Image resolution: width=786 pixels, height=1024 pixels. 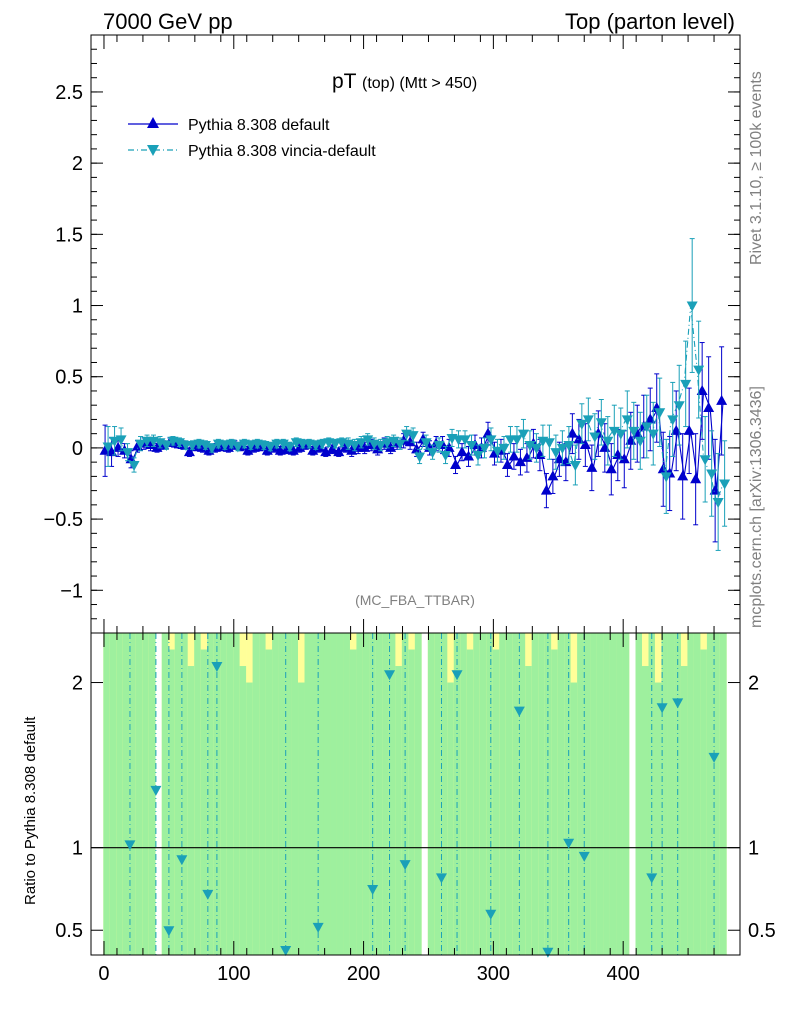 What do you see at coordinates (259, 125) in the screenshot?
I see `legend-label-default: Pythia 8.308 default` at bounding box center [259, 125].